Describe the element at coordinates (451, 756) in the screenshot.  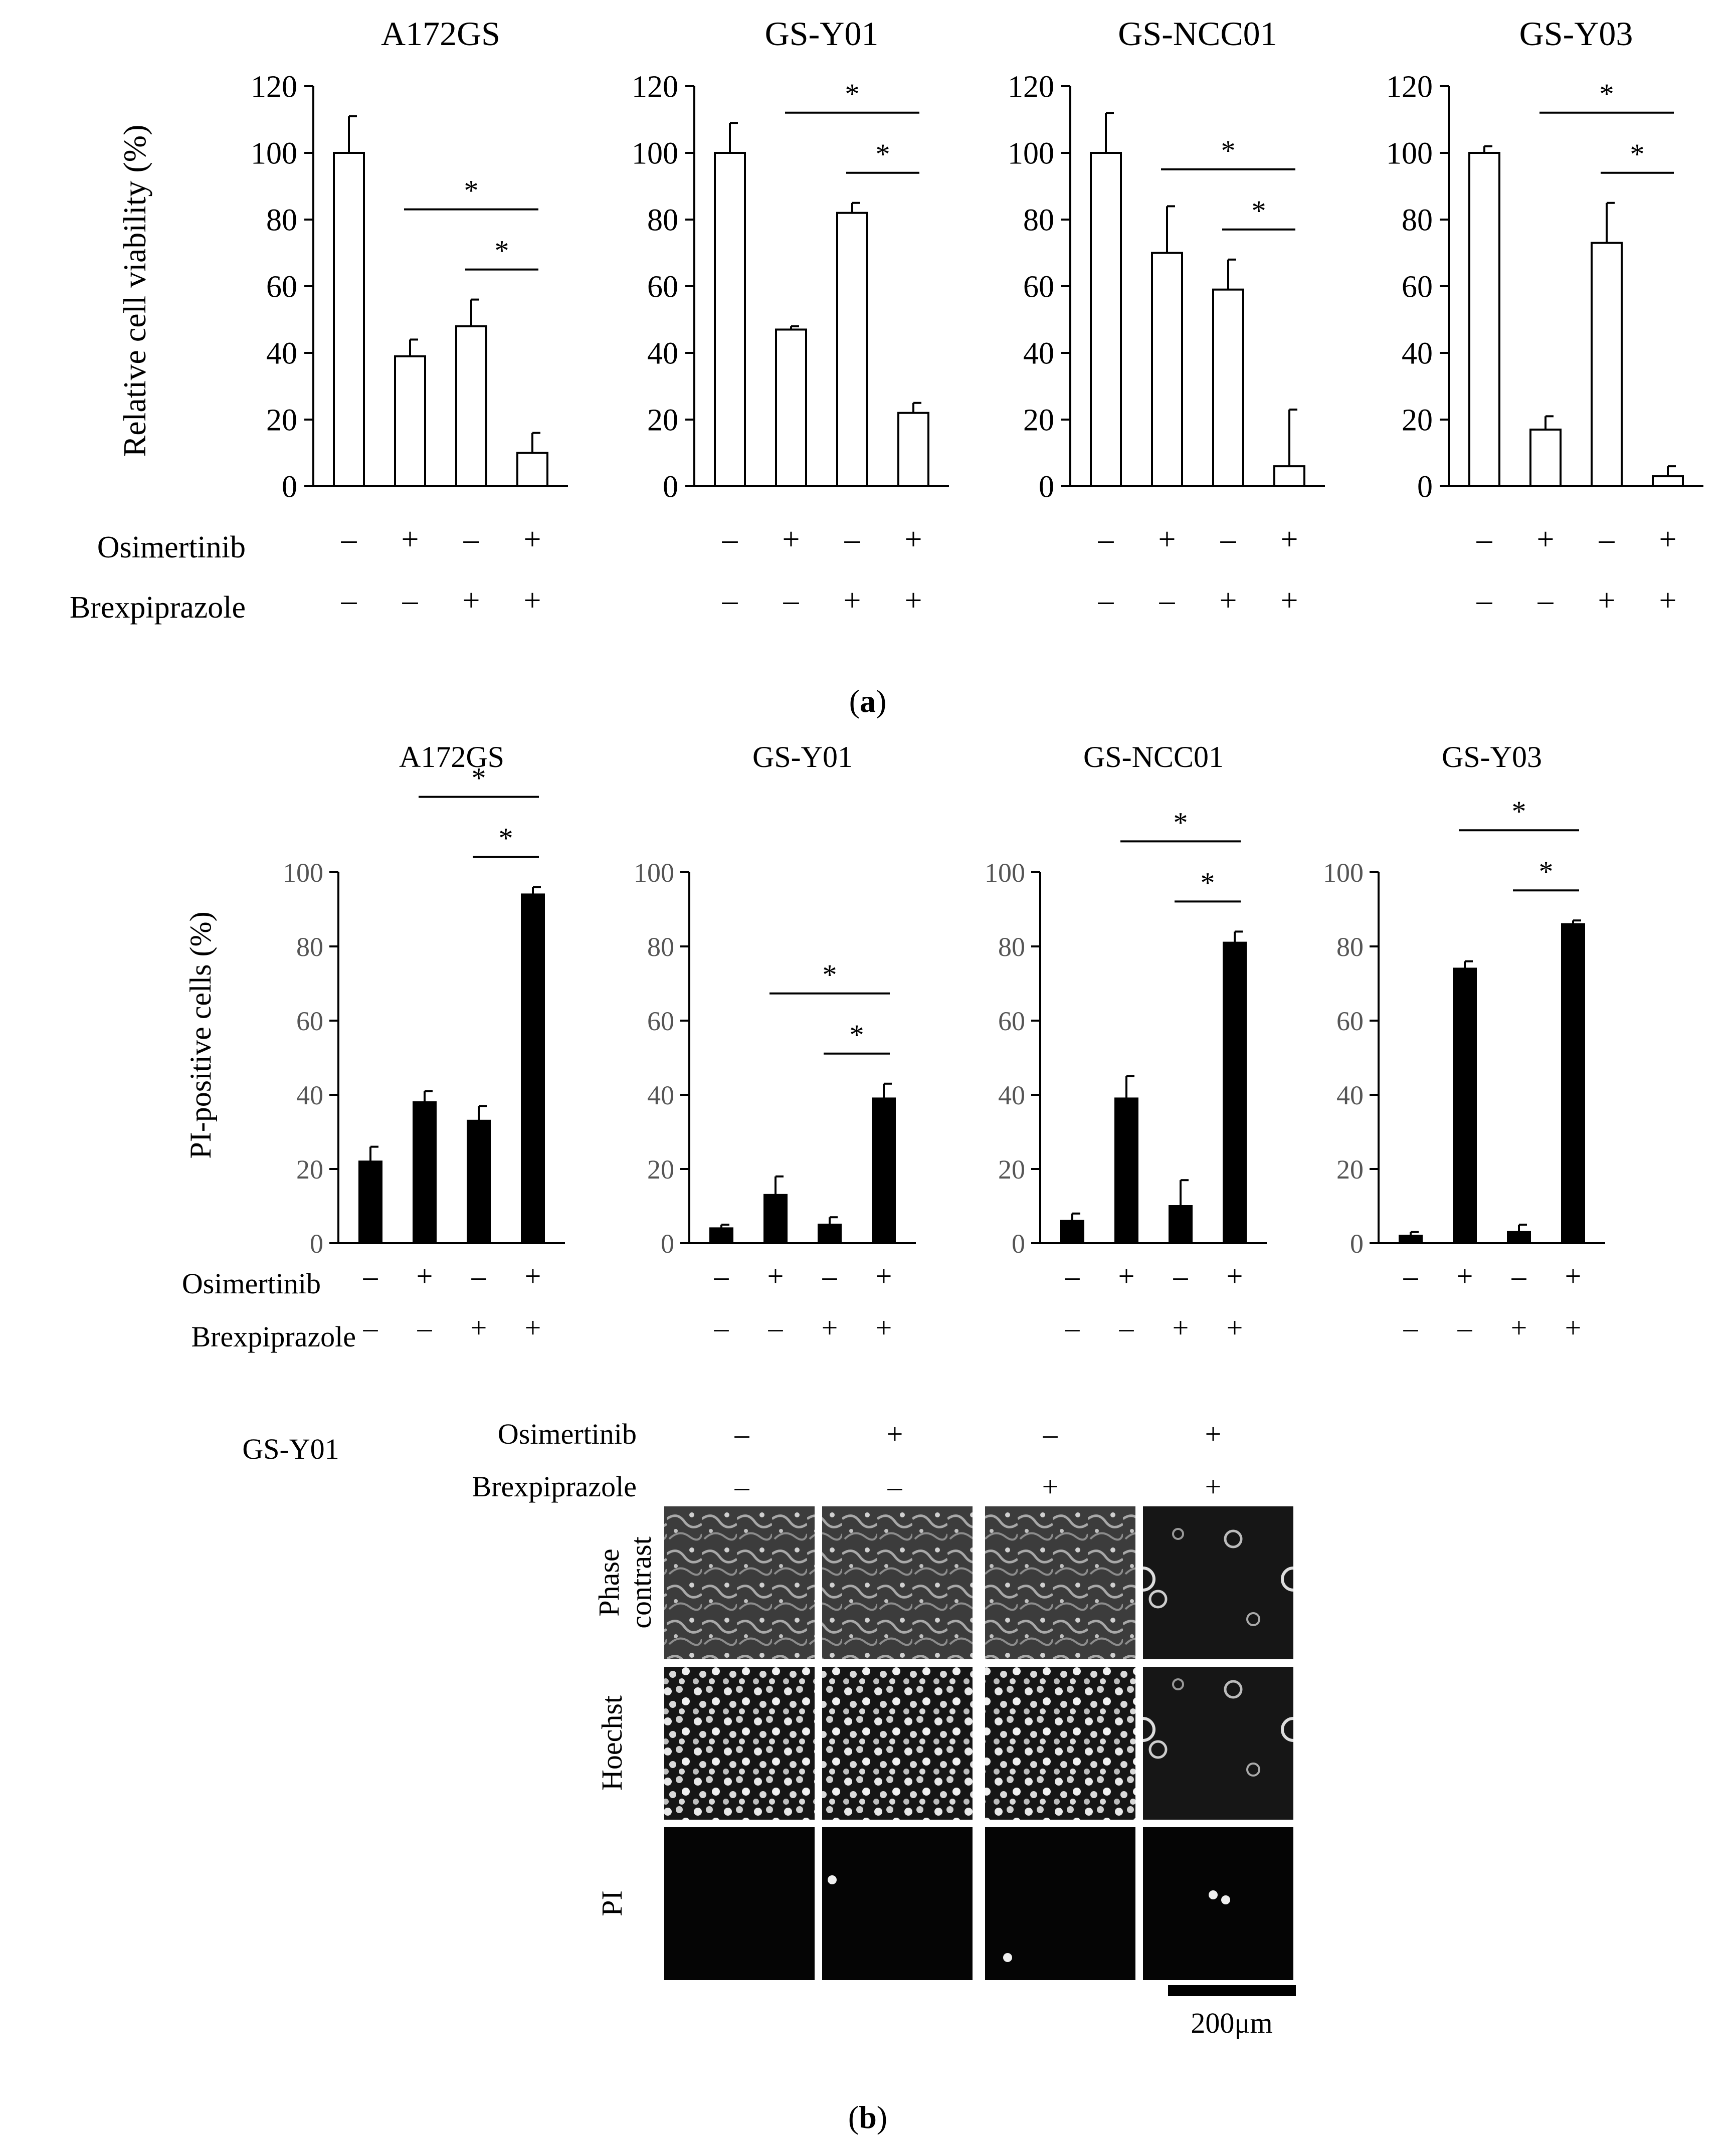
I see `chart-title: A172GS` at that location.